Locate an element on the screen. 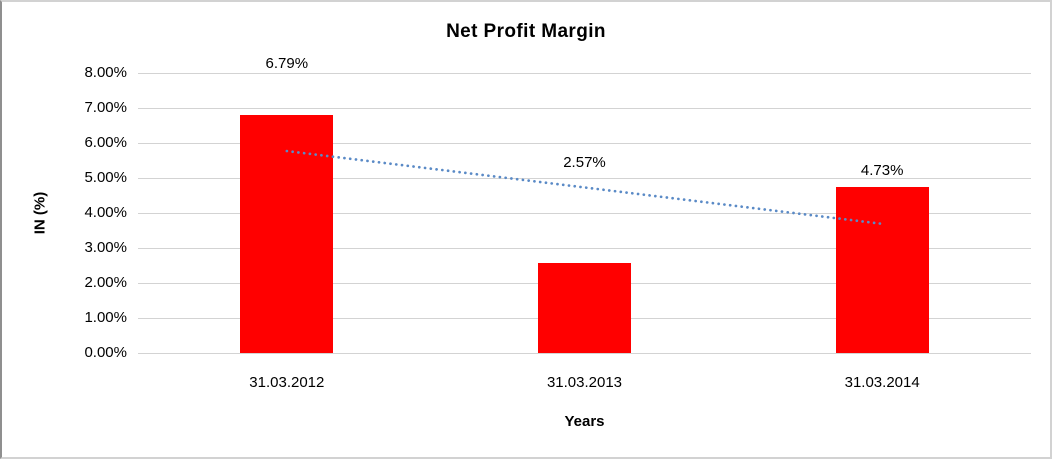 This screenshot has width=1052, height=459. y-axis-tick-label: 5.00% is located at coordinates (105, 177).